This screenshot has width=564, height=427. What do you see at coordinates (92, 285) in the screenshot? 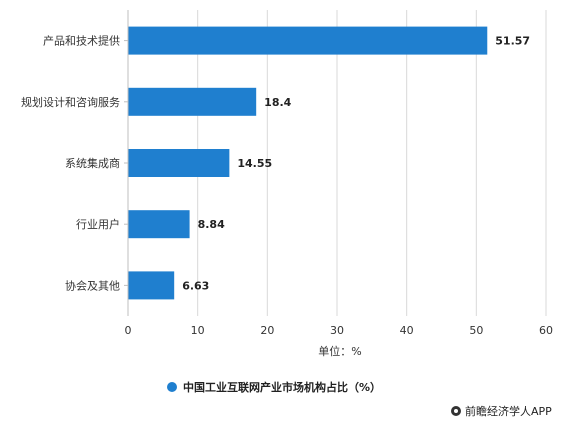
I see `category-label-4: 协会及其他` at bounding box center [92, 285].